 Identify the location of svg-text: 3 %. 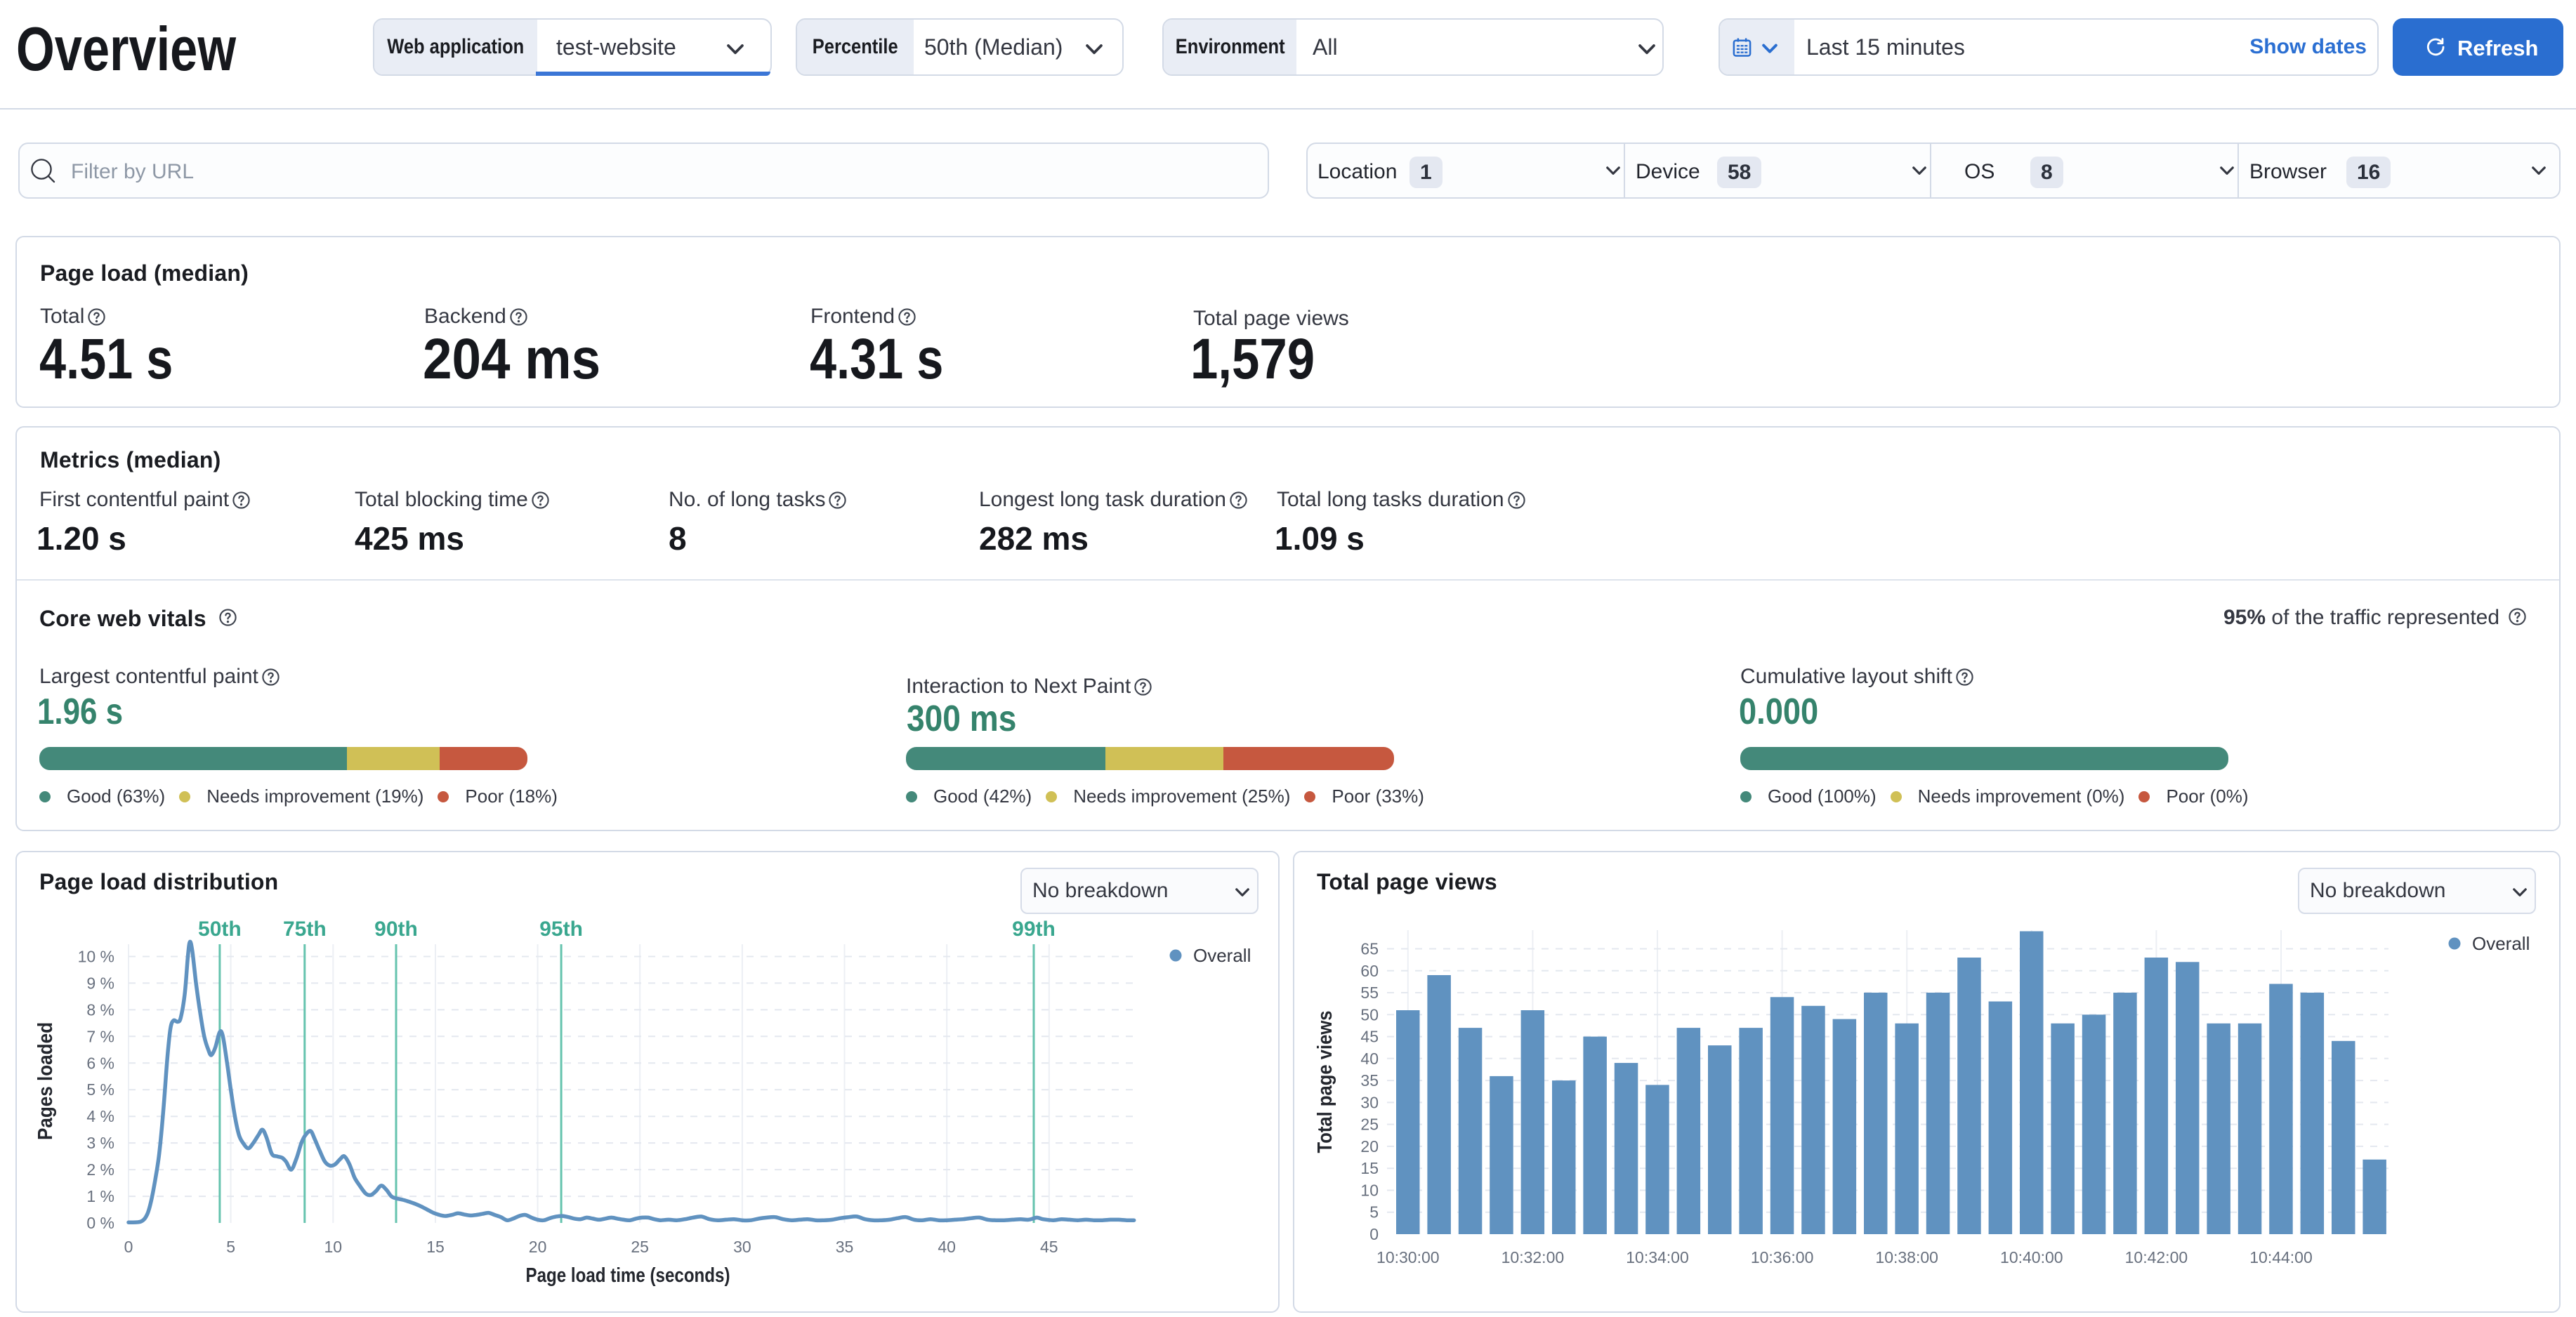
(100, 1143).